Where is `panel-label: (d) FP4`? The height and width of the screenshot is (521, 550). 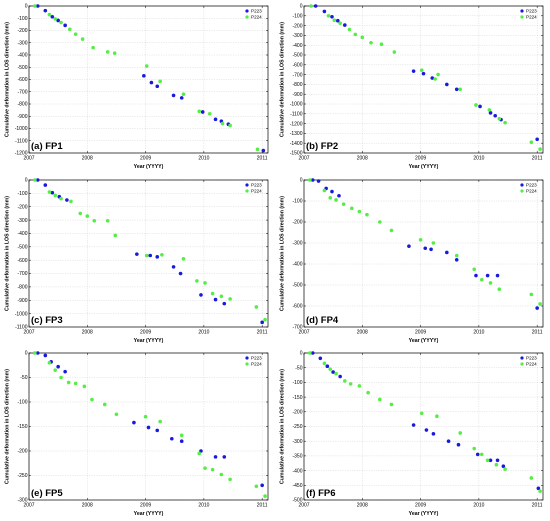
panel-label: (d) FP4 is located at coordinates (322, 320).